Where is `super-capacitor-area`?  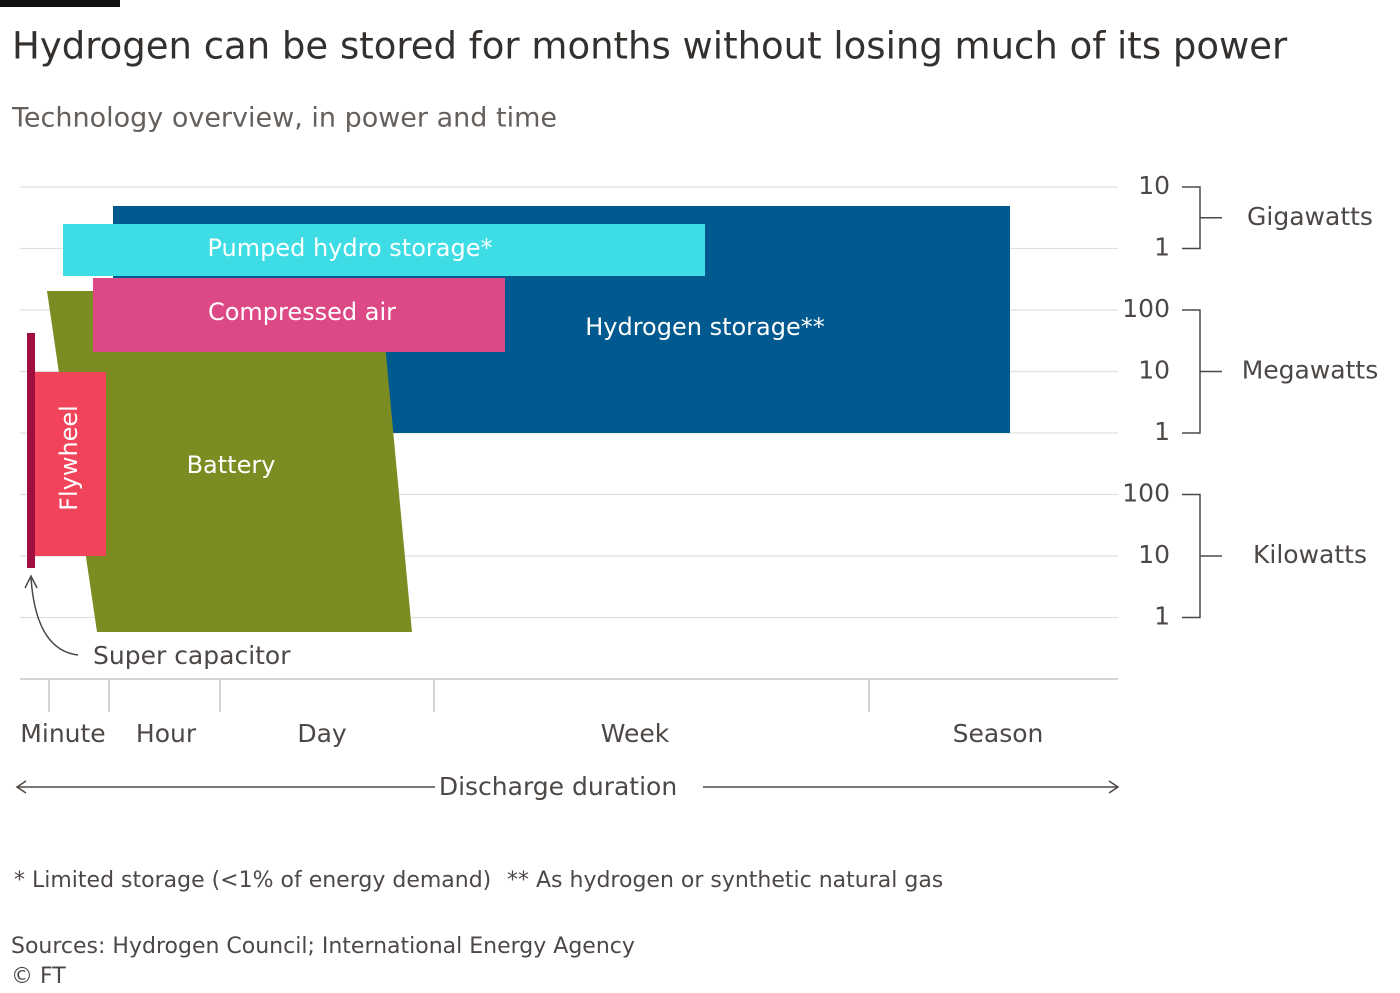 super-capacitor-area is located at coordinates (31, 450).